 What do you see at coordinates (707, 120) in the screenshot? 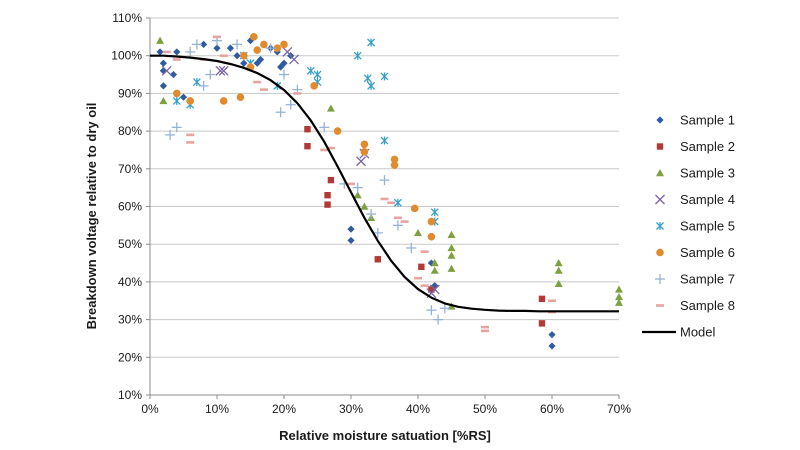
I see `legend-label: Sample 1` at bounding box center [707, 120].